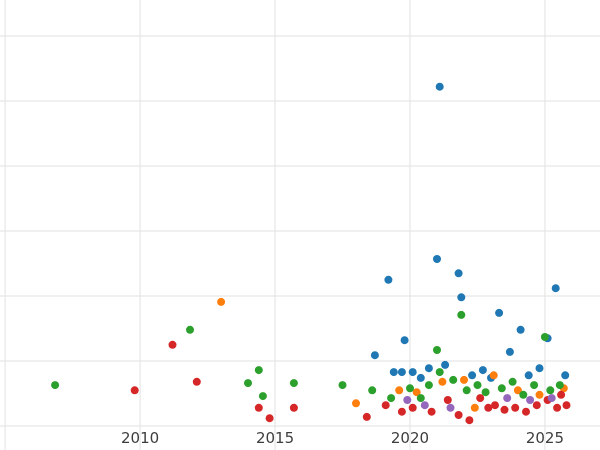 This screenshot has width=600, height=450. I want to click on x-tick-label: 2025, so click(545, 438).